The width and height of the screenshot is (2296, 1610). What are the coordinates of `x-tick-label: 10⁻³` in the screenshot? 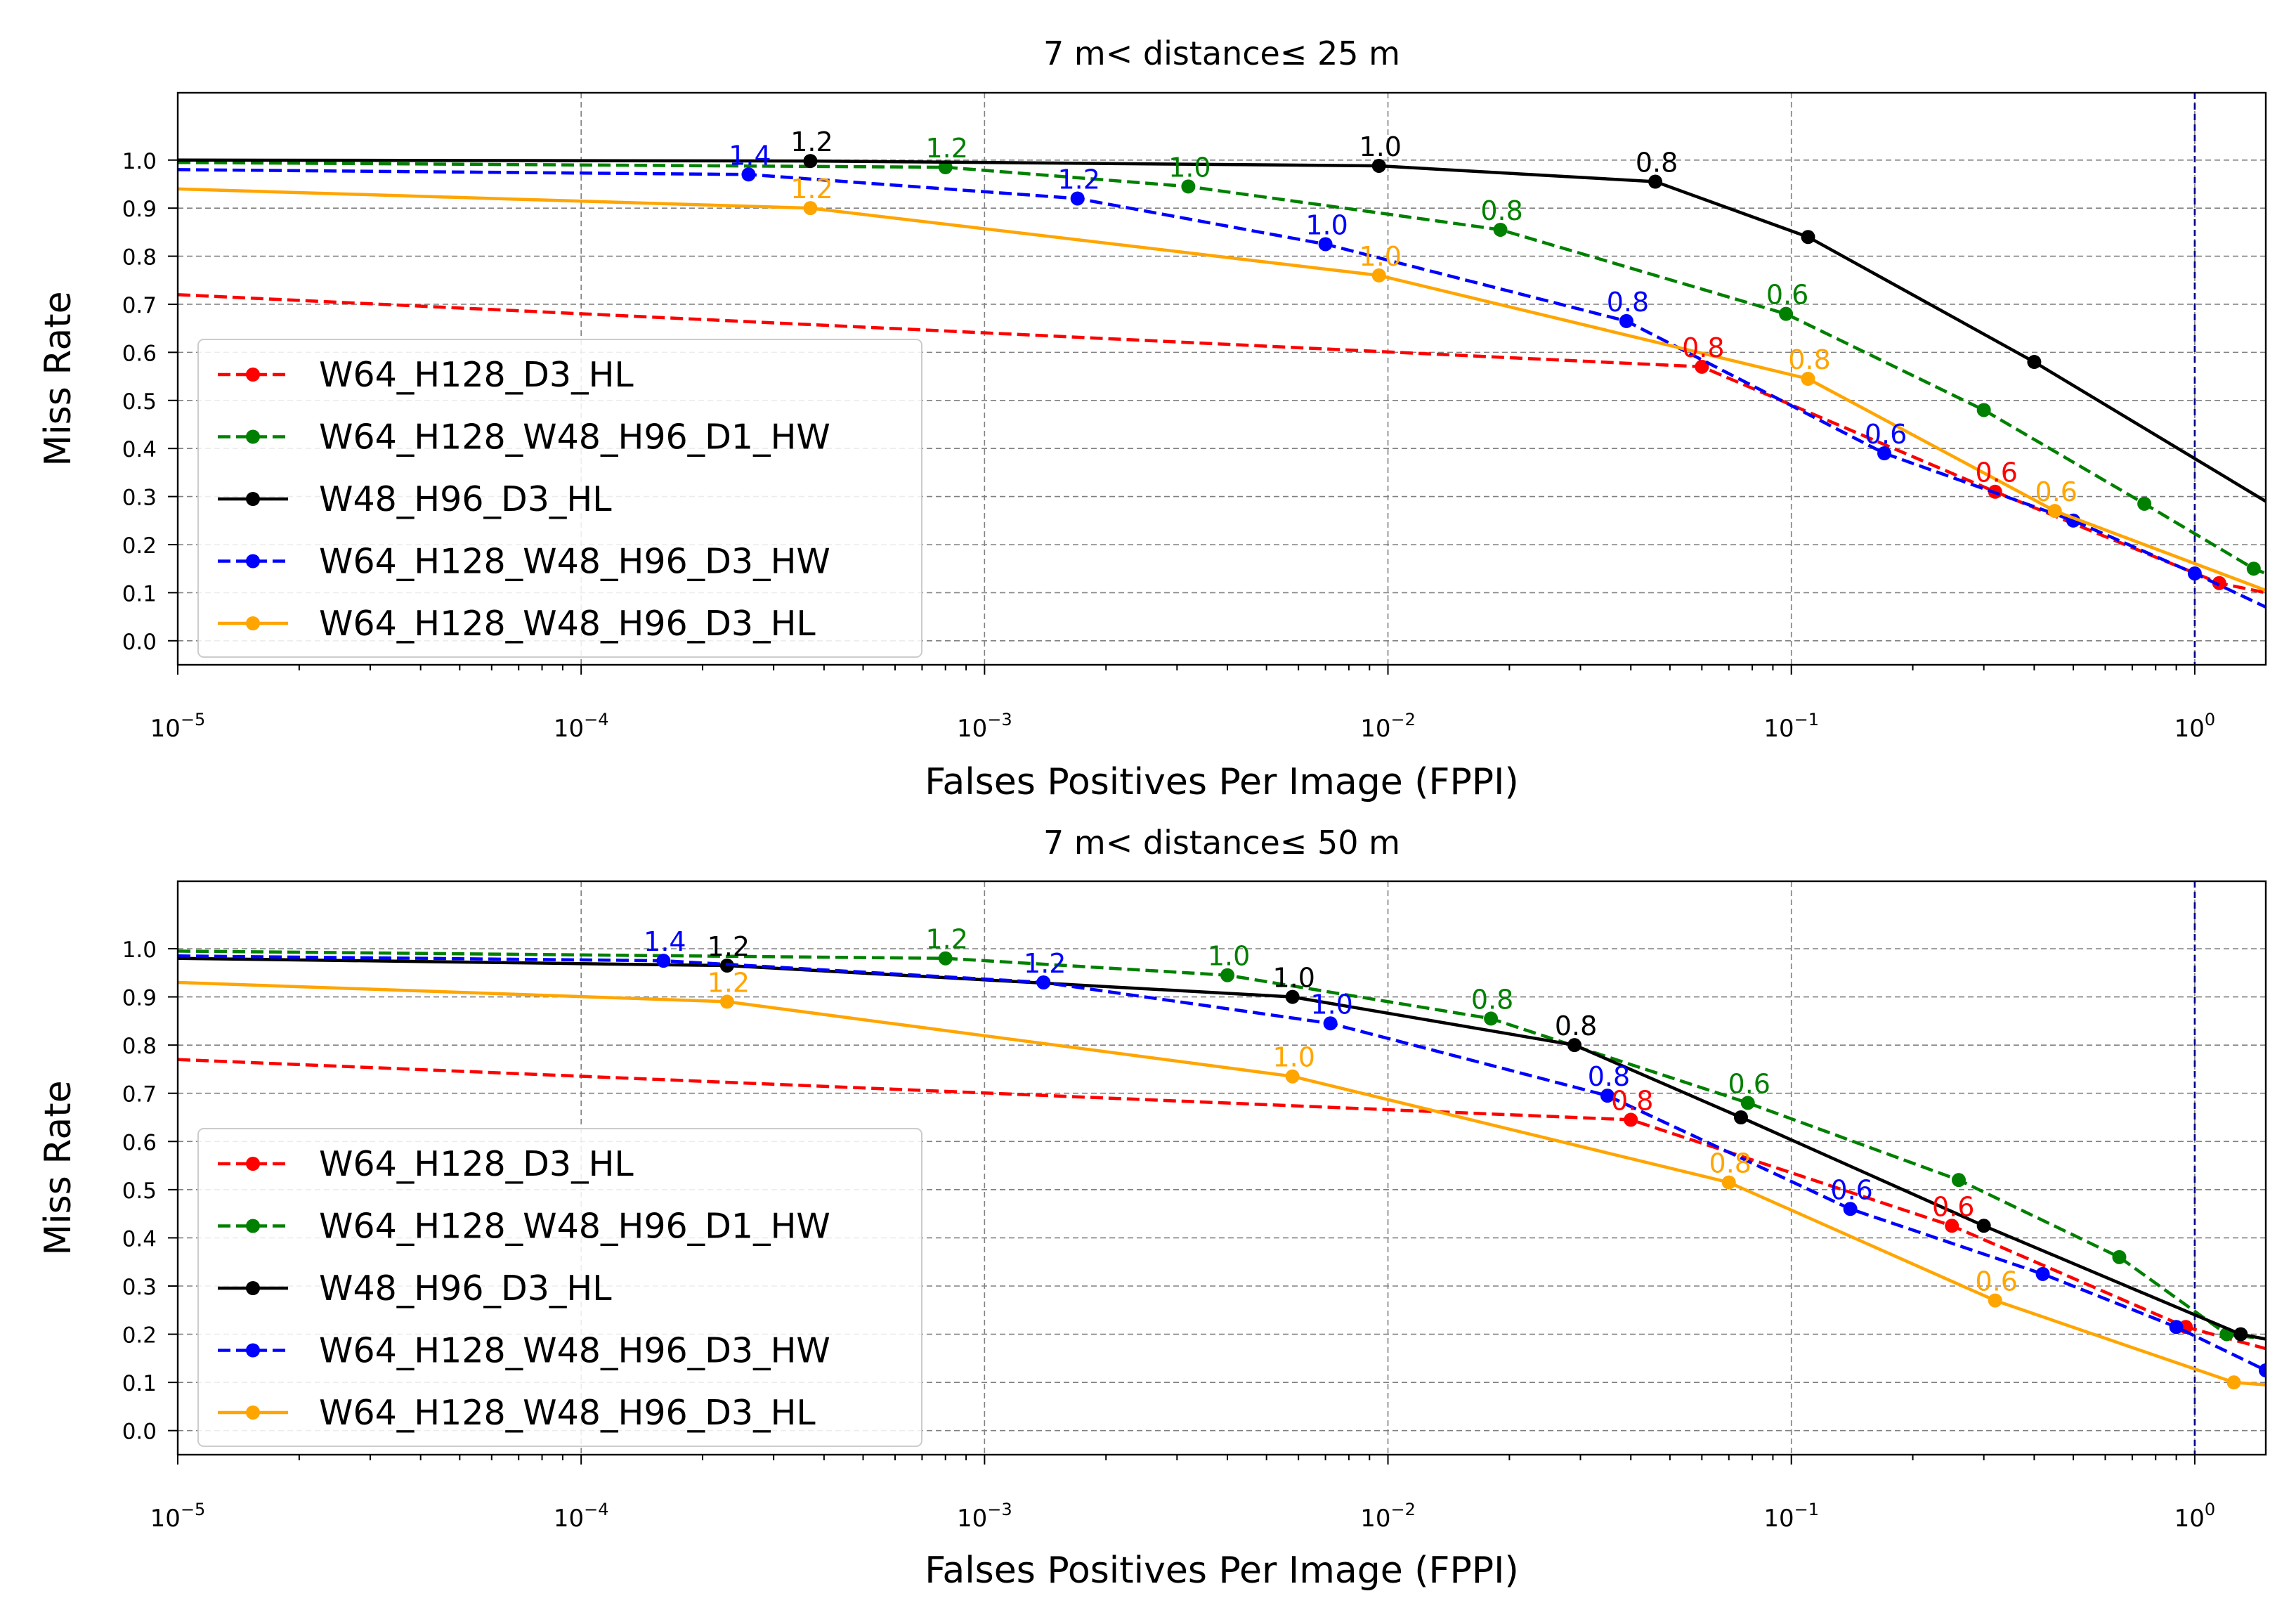 It's located at (985, 1517).